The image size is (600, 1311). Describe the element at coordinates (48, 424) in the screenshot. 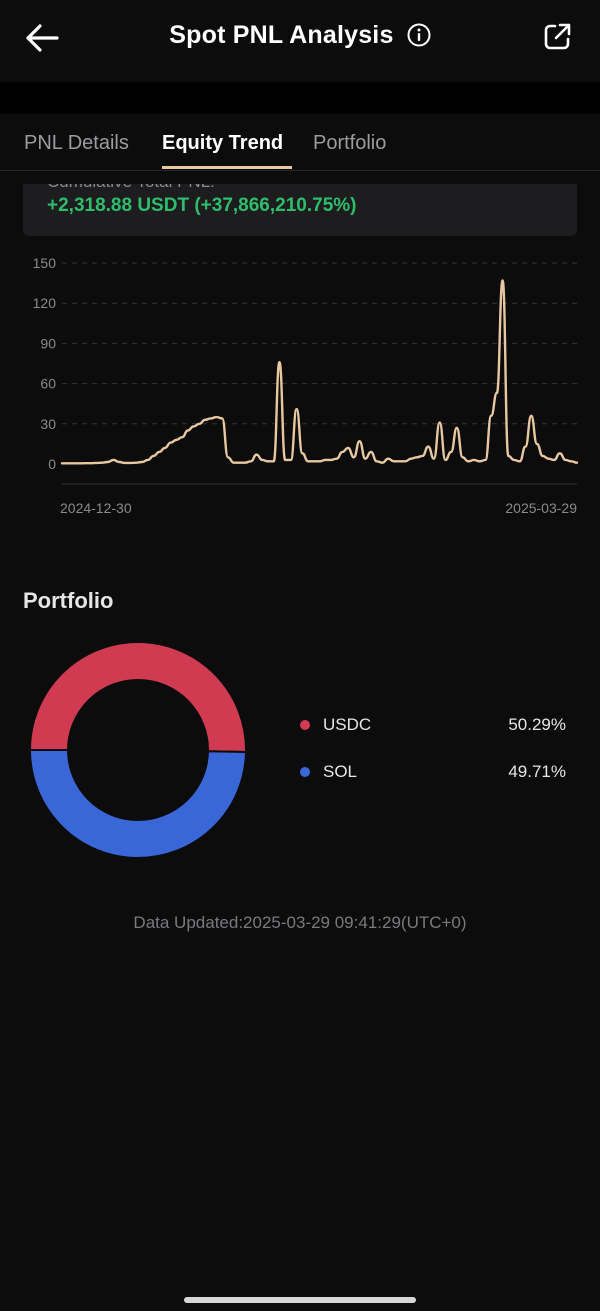

I see `y-tick-label: 30` at that location.